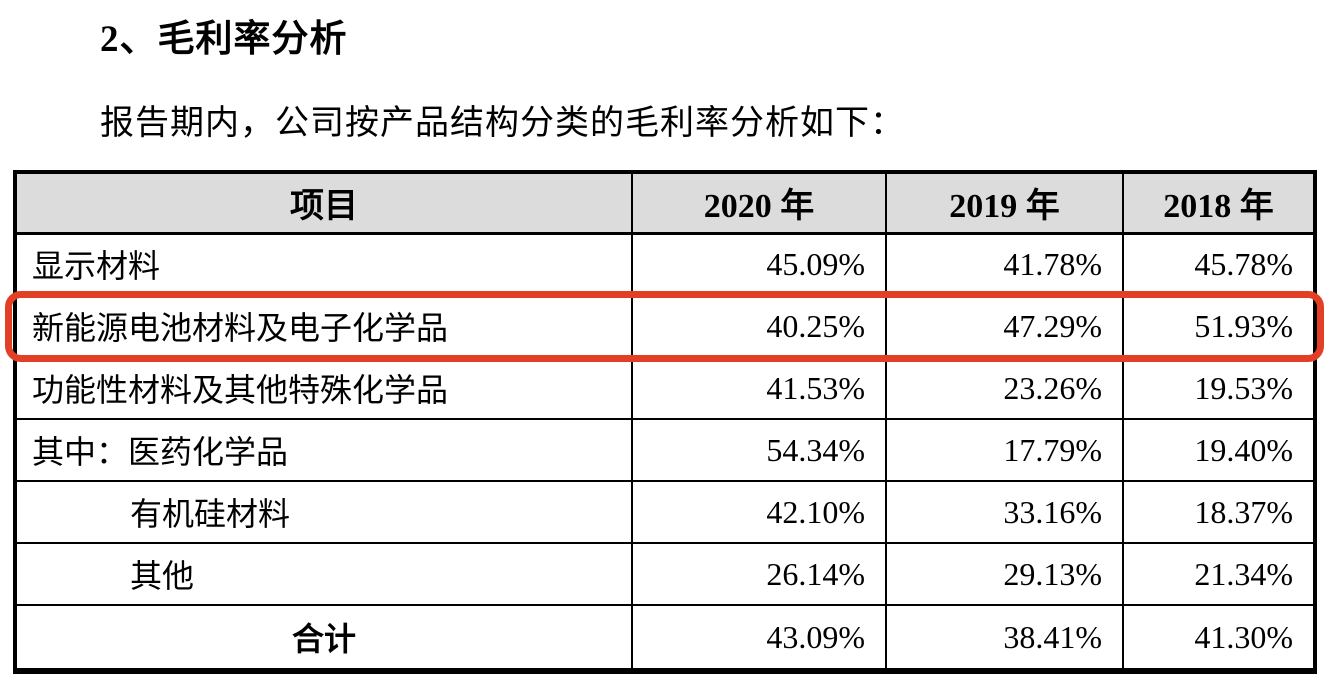 The image size is (1324, 682). I want to click on row-label: 其他, so click(323, 574).